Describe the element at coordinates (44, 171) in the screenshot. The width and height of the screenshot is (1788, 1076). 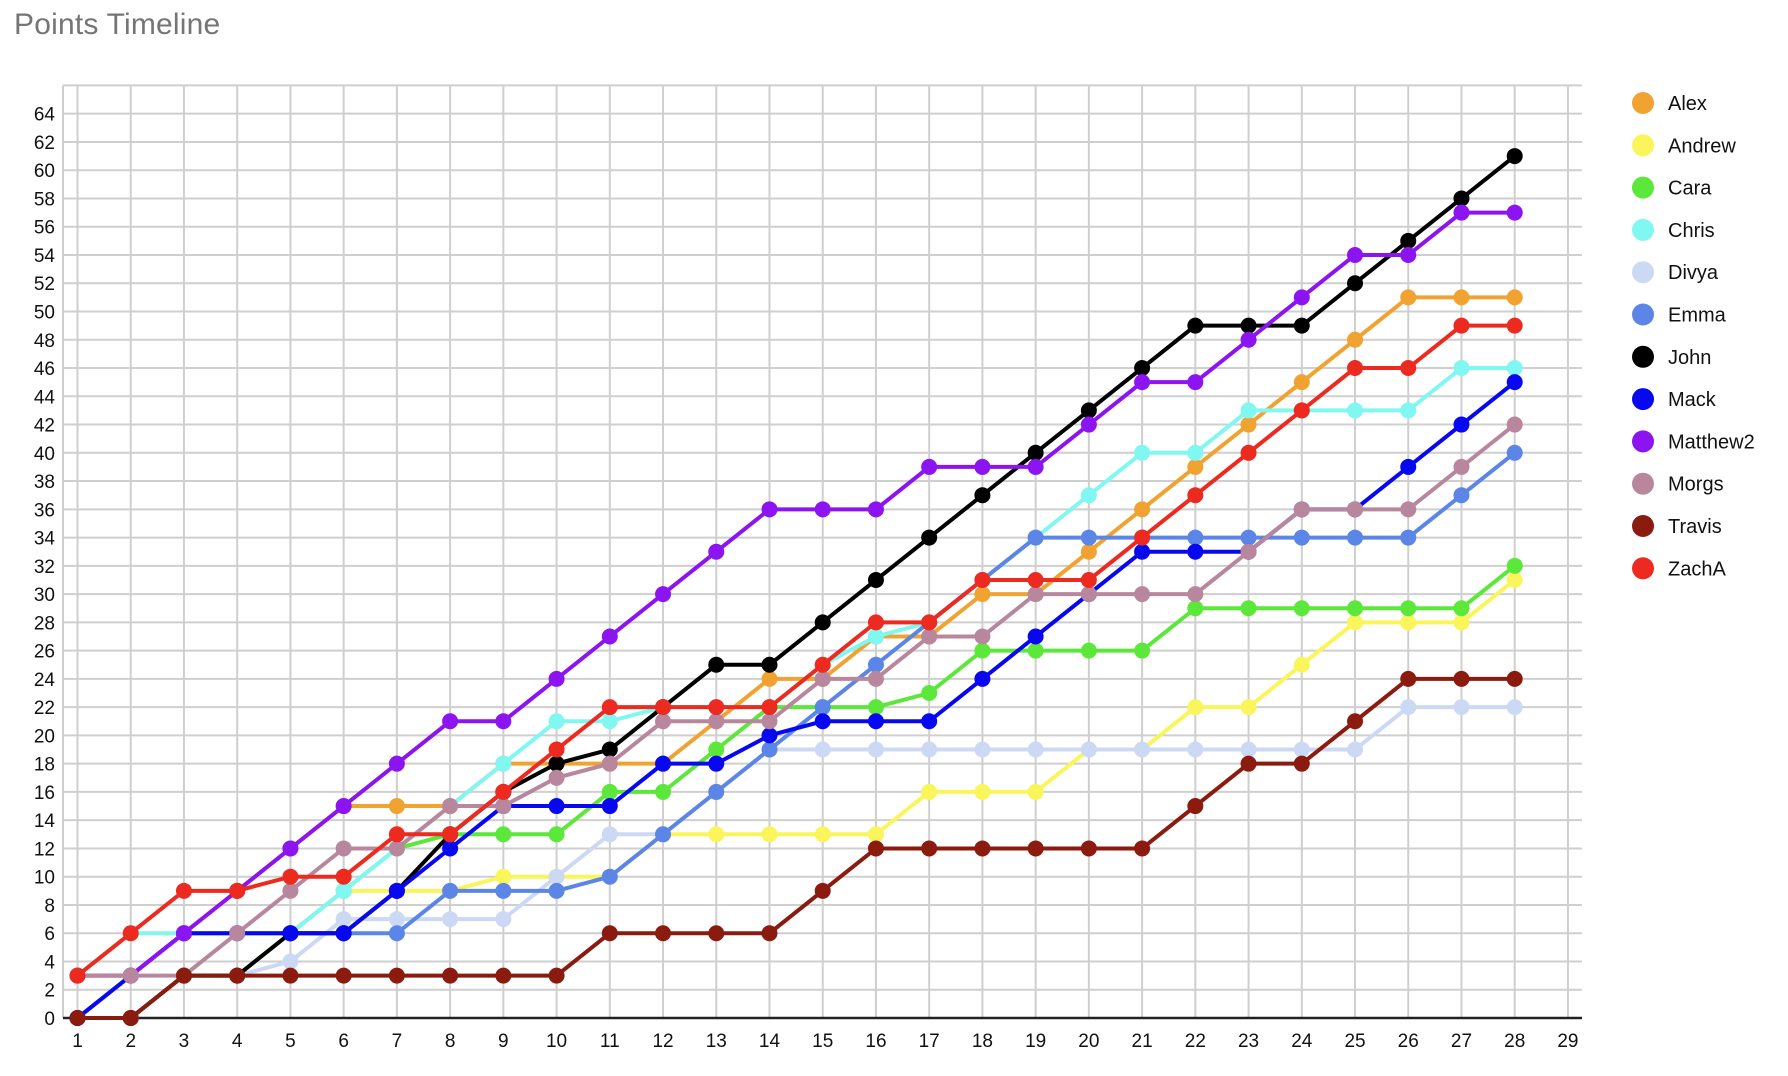
I see `y-tick-label: 60` at that location.